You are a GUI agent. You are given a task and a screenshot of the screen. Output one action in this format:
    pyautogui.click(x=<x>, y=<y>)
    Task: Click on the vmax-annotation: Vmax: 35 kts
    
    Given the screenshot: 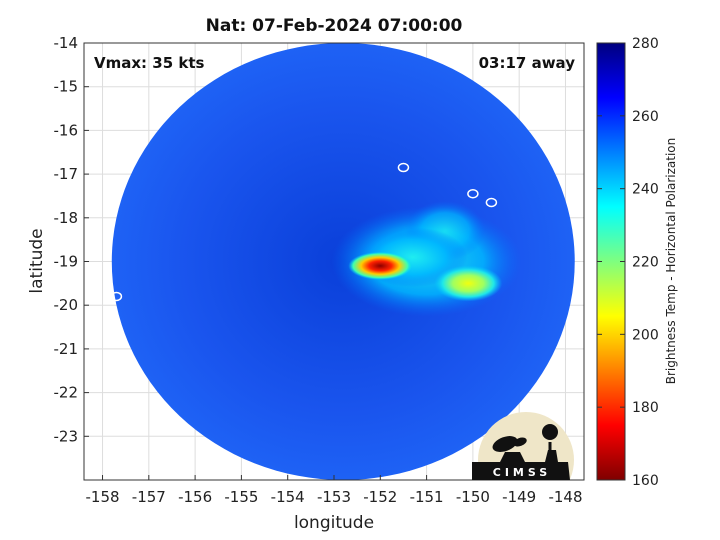 What is the action you would take?
    pyautogui.click(x=149, y=63)
    